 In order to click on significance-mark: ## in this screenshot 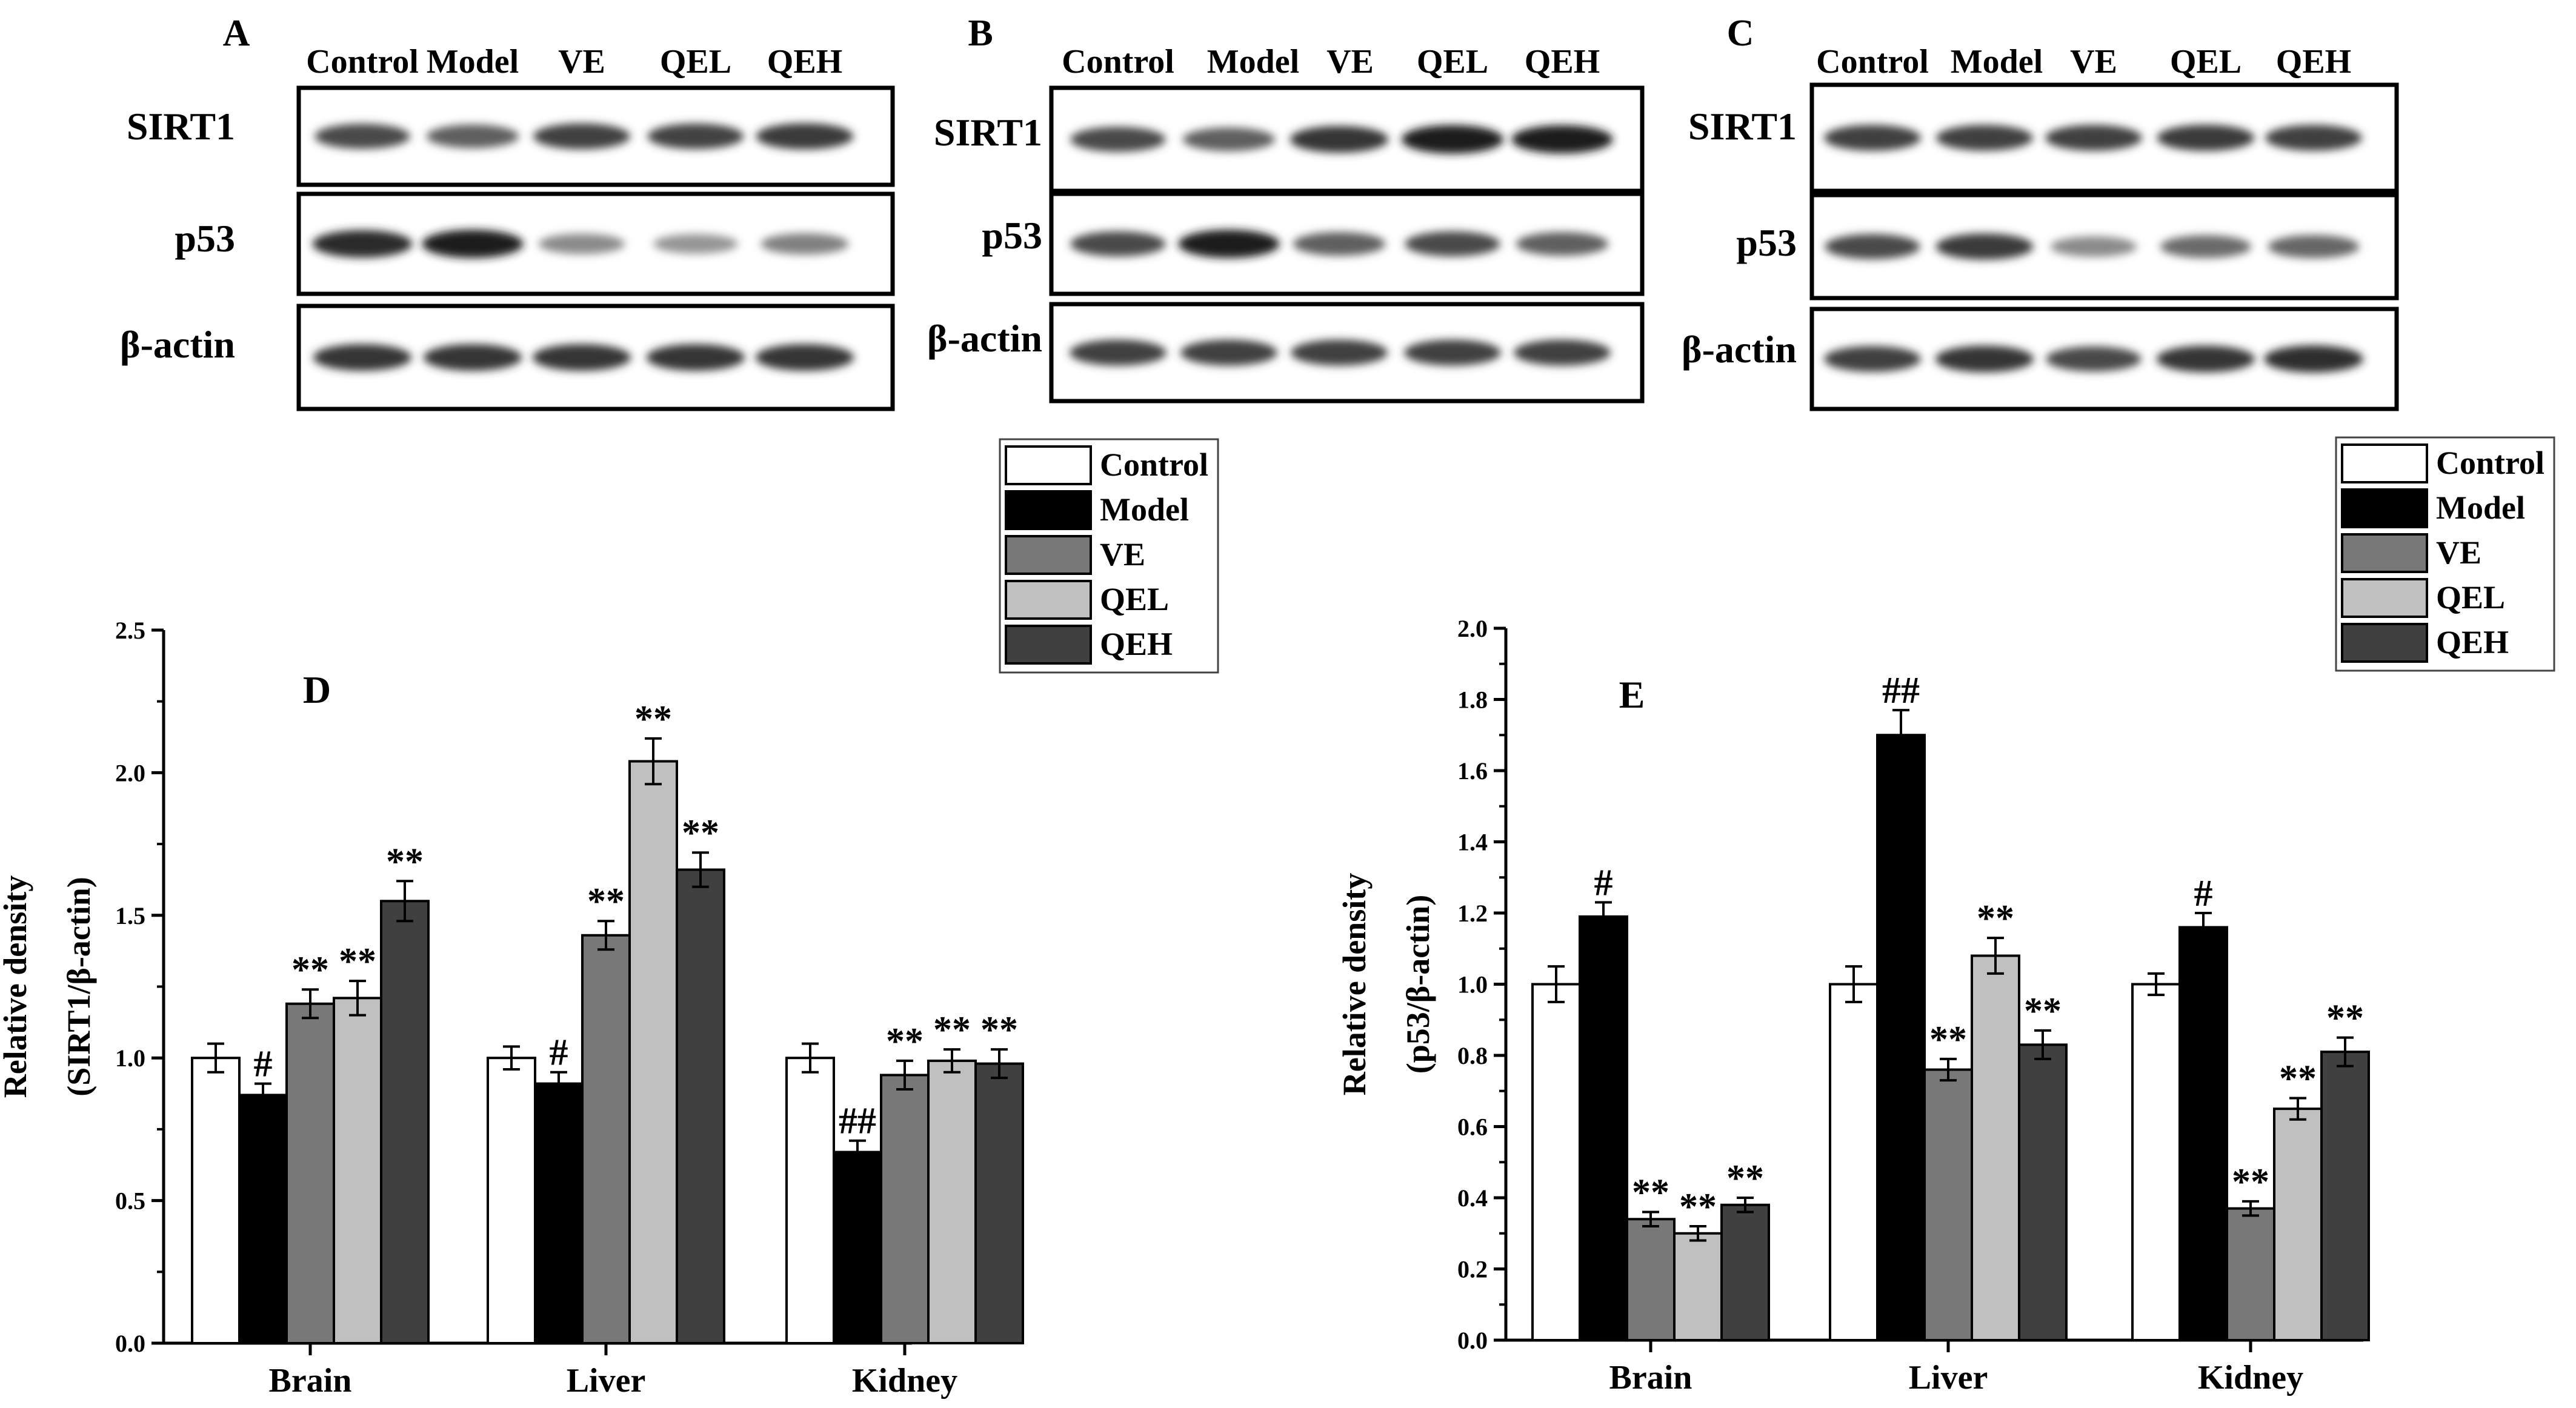, I will do `click(1901, 690)`.